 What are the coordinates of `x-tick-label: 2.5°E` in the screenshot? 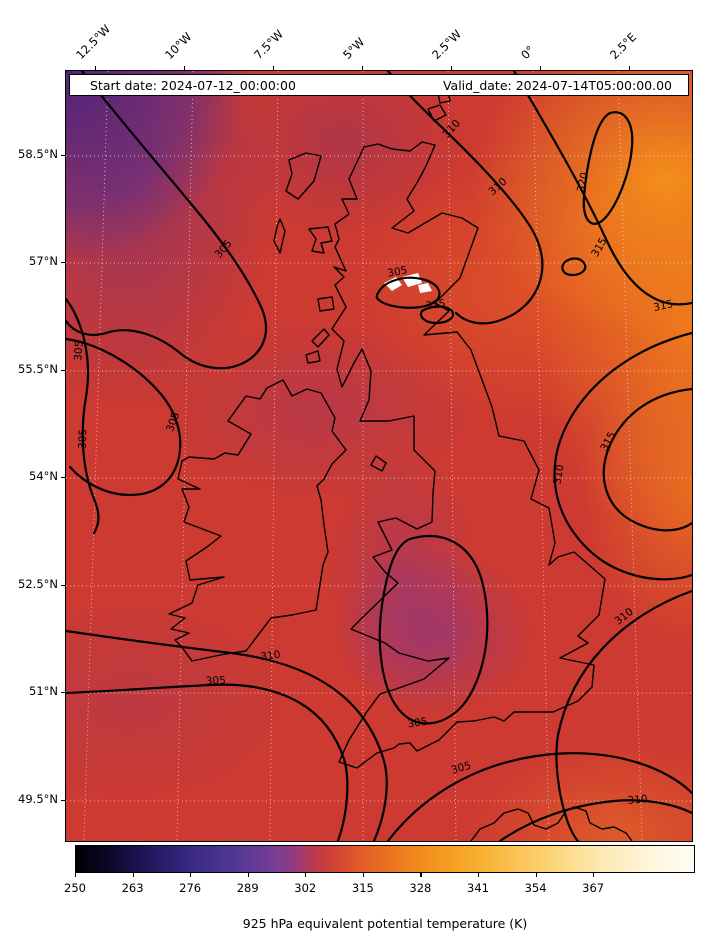 It's located at (623, 45).